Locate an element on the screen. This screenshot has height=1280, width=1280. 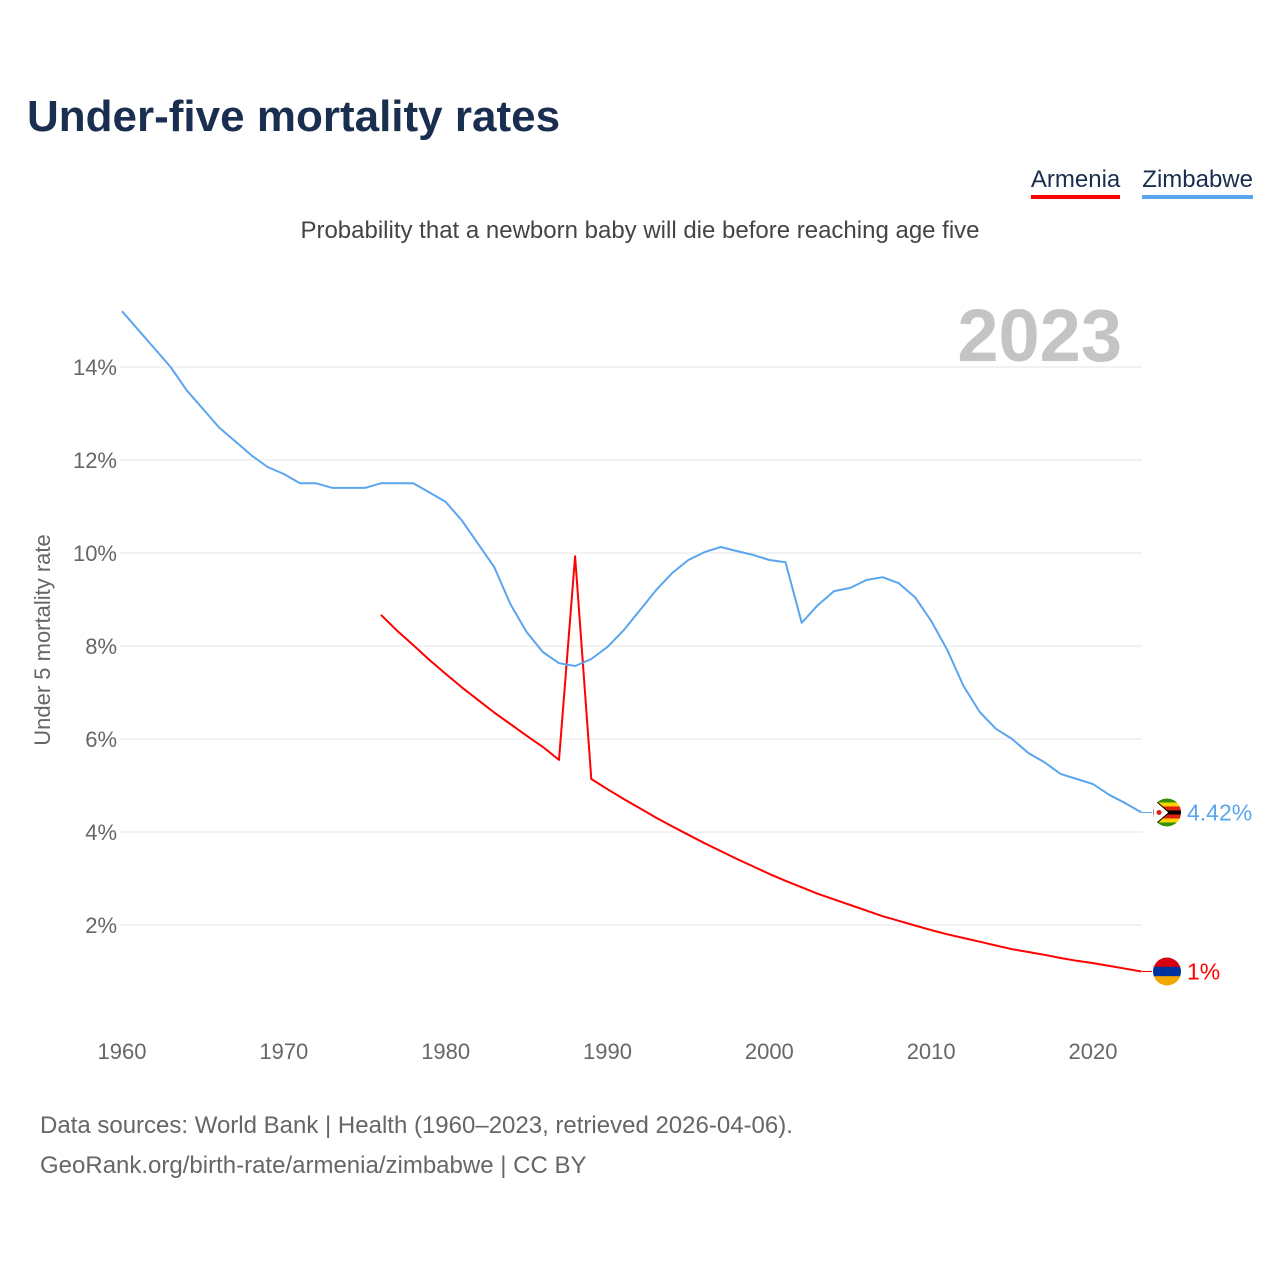
zimbabwe-end-label: 4.42% is located at coordinates (1219, 812).